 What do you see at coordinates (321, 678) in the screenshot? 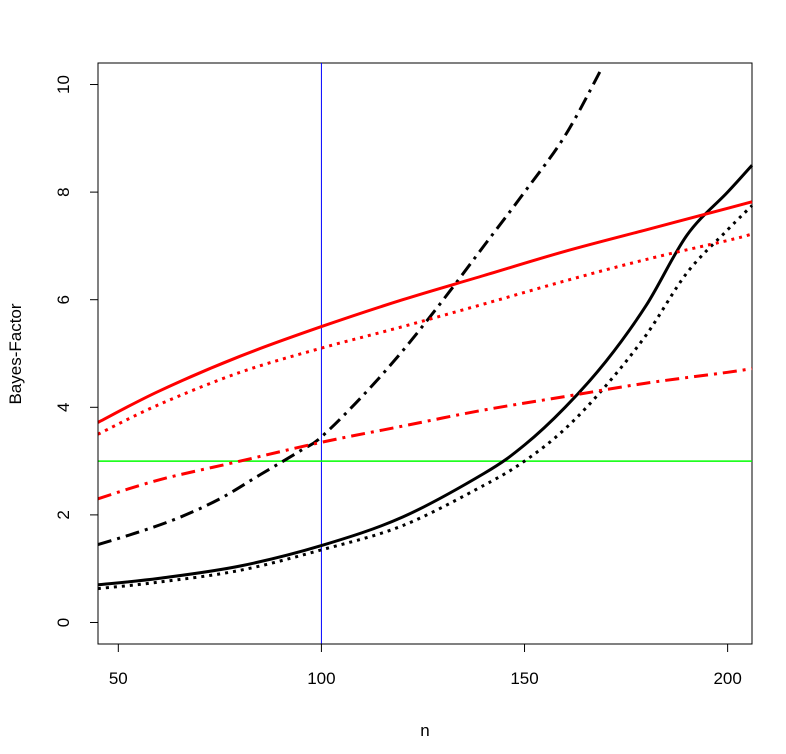
I see `x-tick-label: 100` at bounding box center [321, 678].